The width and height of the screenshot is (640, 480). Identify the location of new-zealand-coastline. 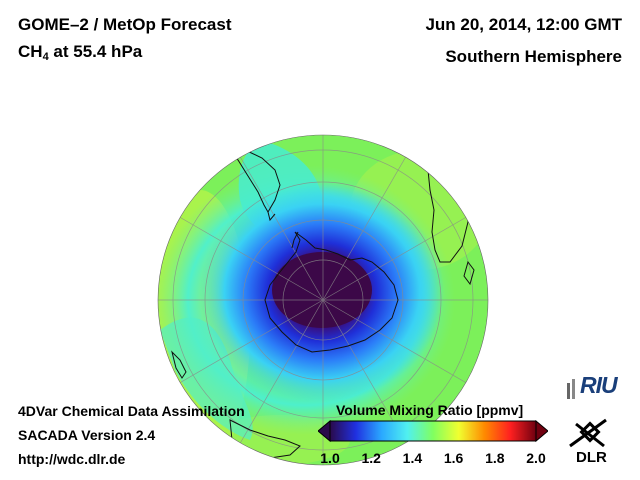
(179, 364).